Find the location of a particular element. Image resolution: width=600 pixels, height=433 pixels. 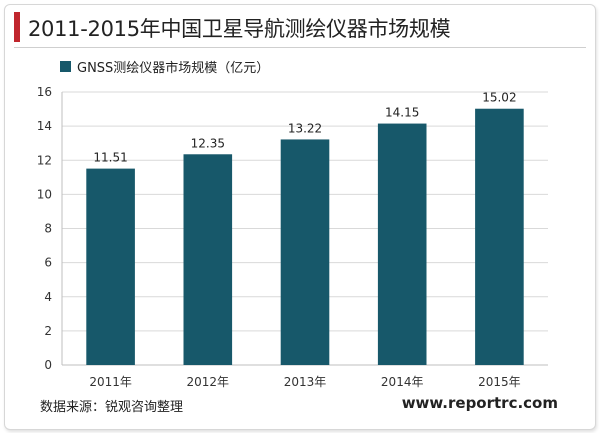

data-label: 13.22 is located at coordinates (305, 128).